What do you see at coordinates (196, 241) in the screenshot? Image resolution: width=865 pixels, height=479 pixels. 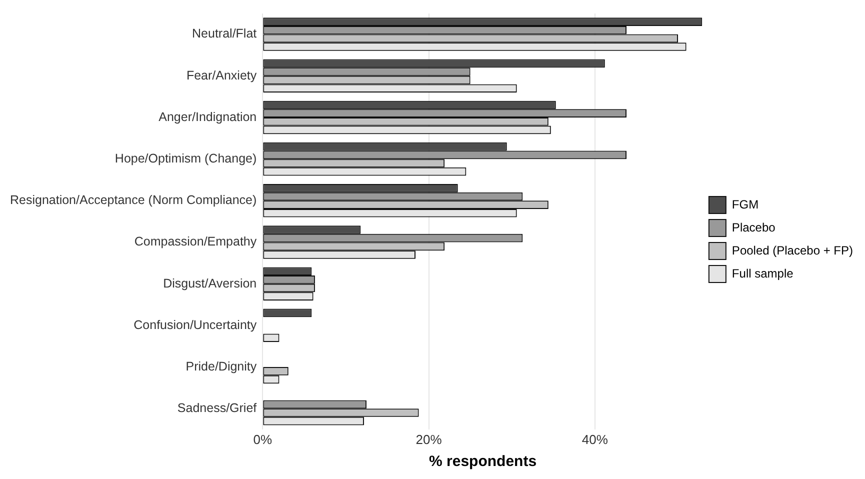 I see `y-tick-label: Compassion/Empathy` at bounding box center [196, 241].